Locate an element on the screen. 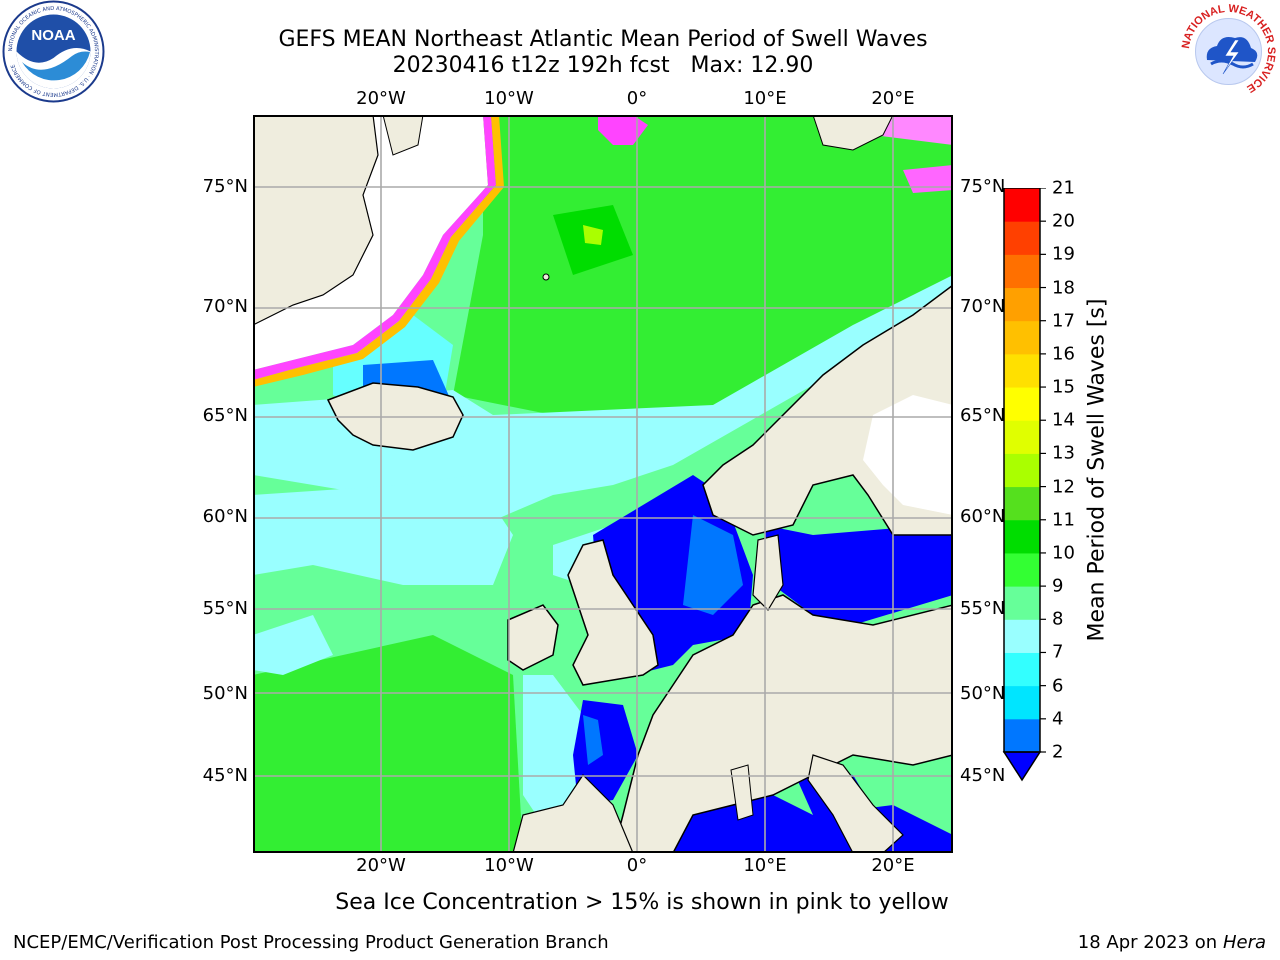  map-subtitle: 20230416 t12z 192h fcst Max: 12.90 is located at coordinates (603, 65).